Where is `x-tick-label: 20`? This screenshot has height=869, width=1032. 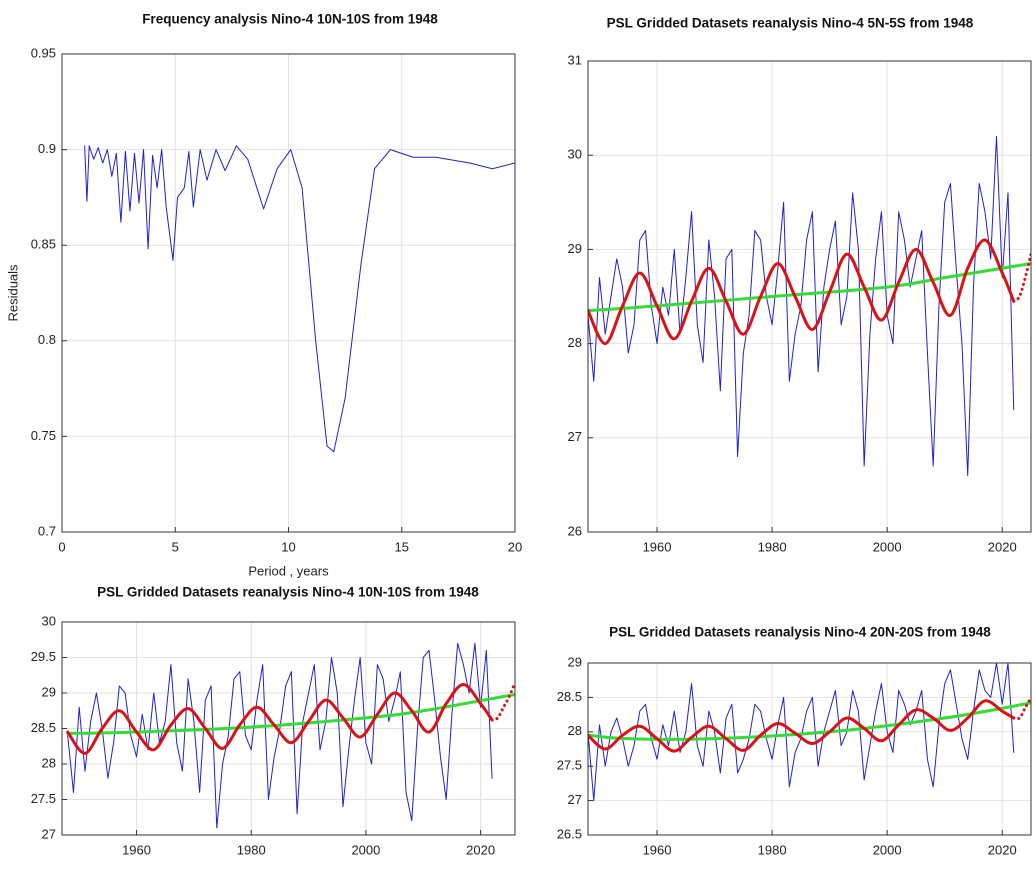
x-tick-label: 20 is located at coordinates (515, 546).